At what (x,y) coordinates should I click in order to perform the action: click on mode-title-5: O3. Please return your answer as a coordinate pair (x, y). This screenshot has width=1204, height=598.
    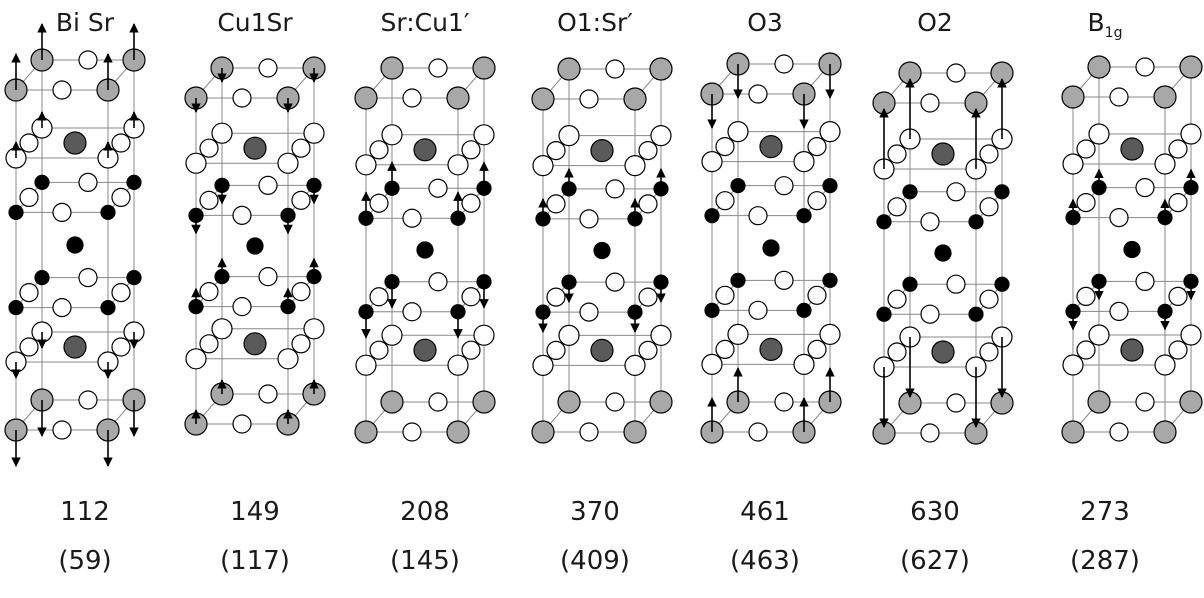
    Looking at the image, I should click on (765, 22).